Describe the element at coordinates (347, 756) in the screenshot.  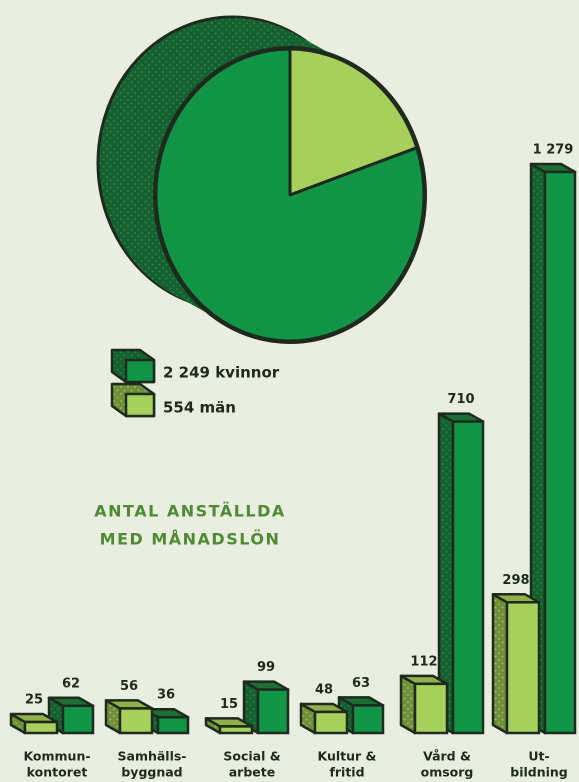
I see `category-label: Kultur &` at that location.